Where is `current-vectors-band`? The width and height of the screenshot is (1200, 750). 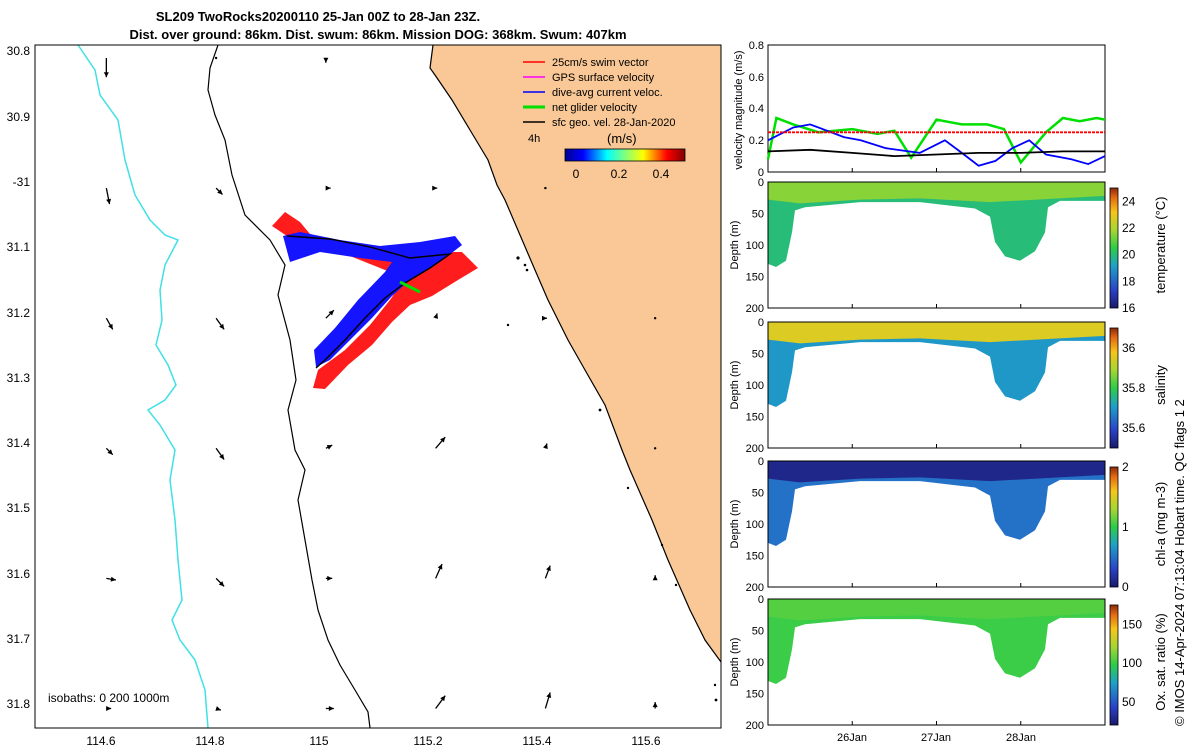
current-vectors-band is located at coordinates (372, 299).